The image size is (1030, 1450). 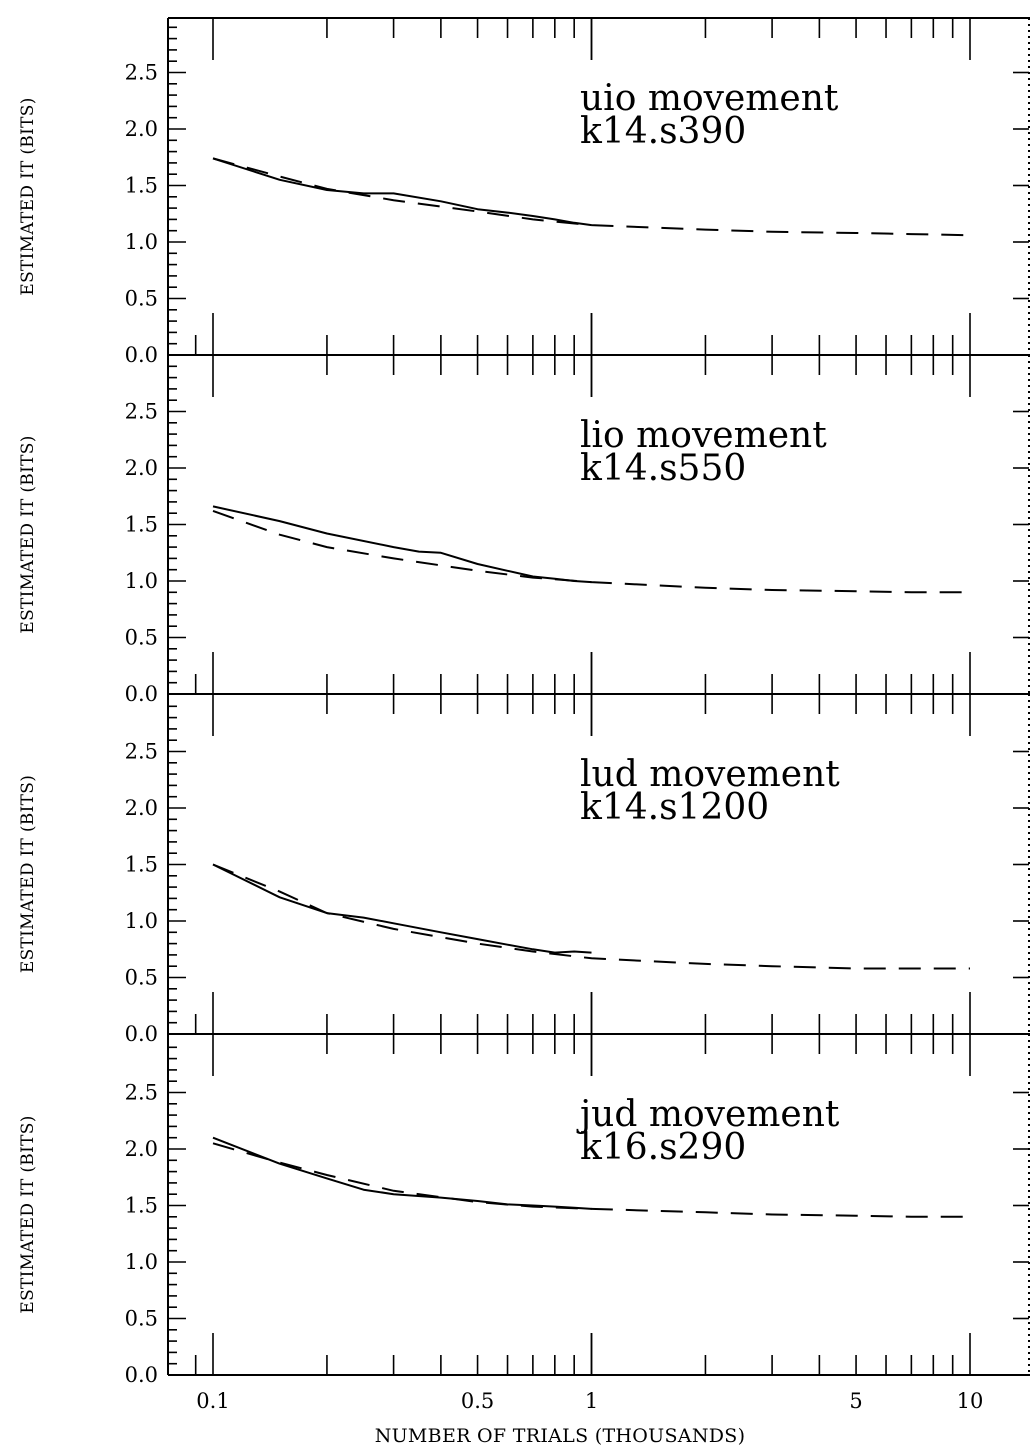 What do you see at coordinates (708, 1114) in the screenshot?
I see `panel-annotation-line1: jud movement` at bounding box center [708, 1114].